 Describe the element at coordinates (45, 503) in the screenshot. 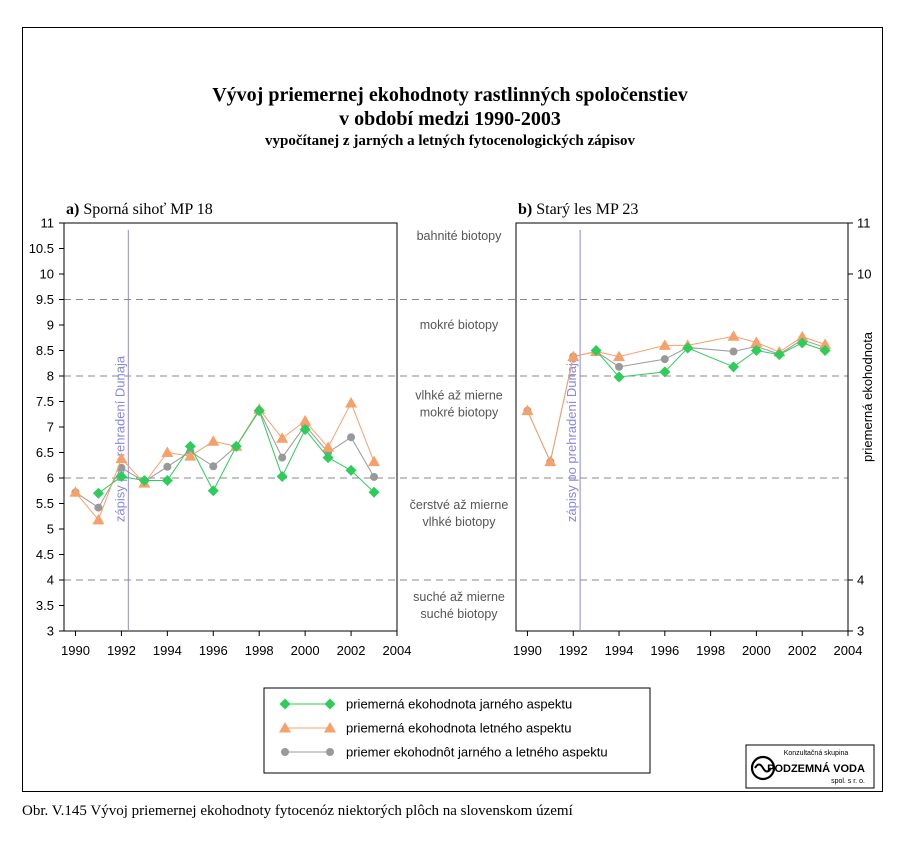

I see `y-tick-label: 5.5` at that location.